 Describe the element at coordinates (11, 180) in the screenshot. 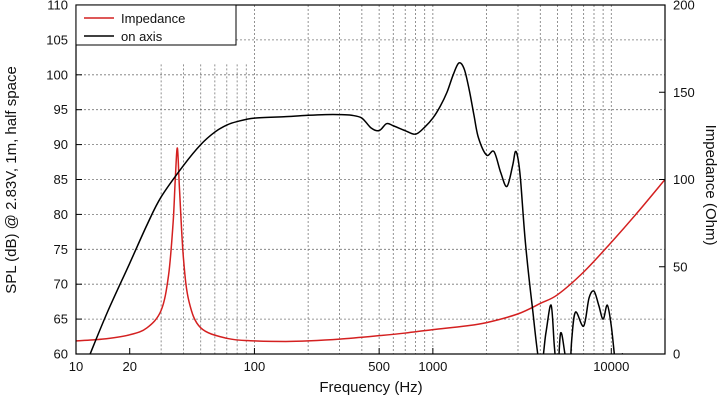

I see `left-y-axis-title: SPL (dB) @ 2.83V, 1m, half space` at that location.